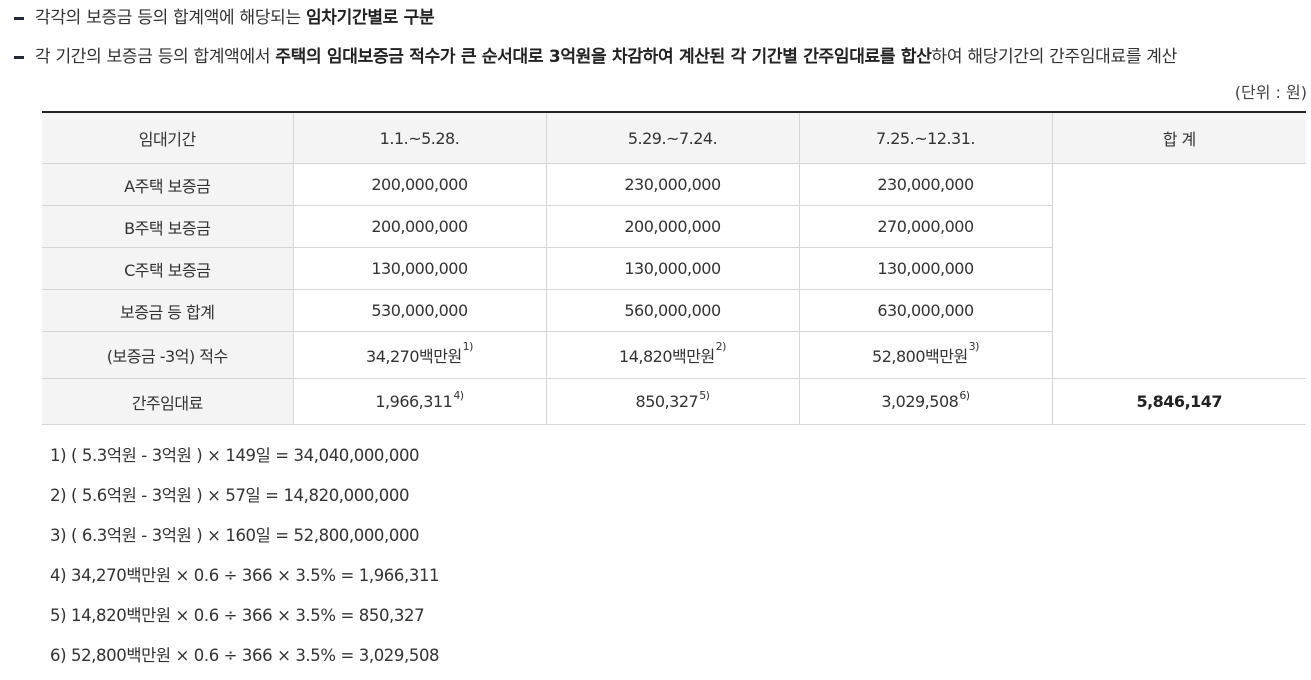  I want to click on table-cell: 560,000,000, so click(673, 310).